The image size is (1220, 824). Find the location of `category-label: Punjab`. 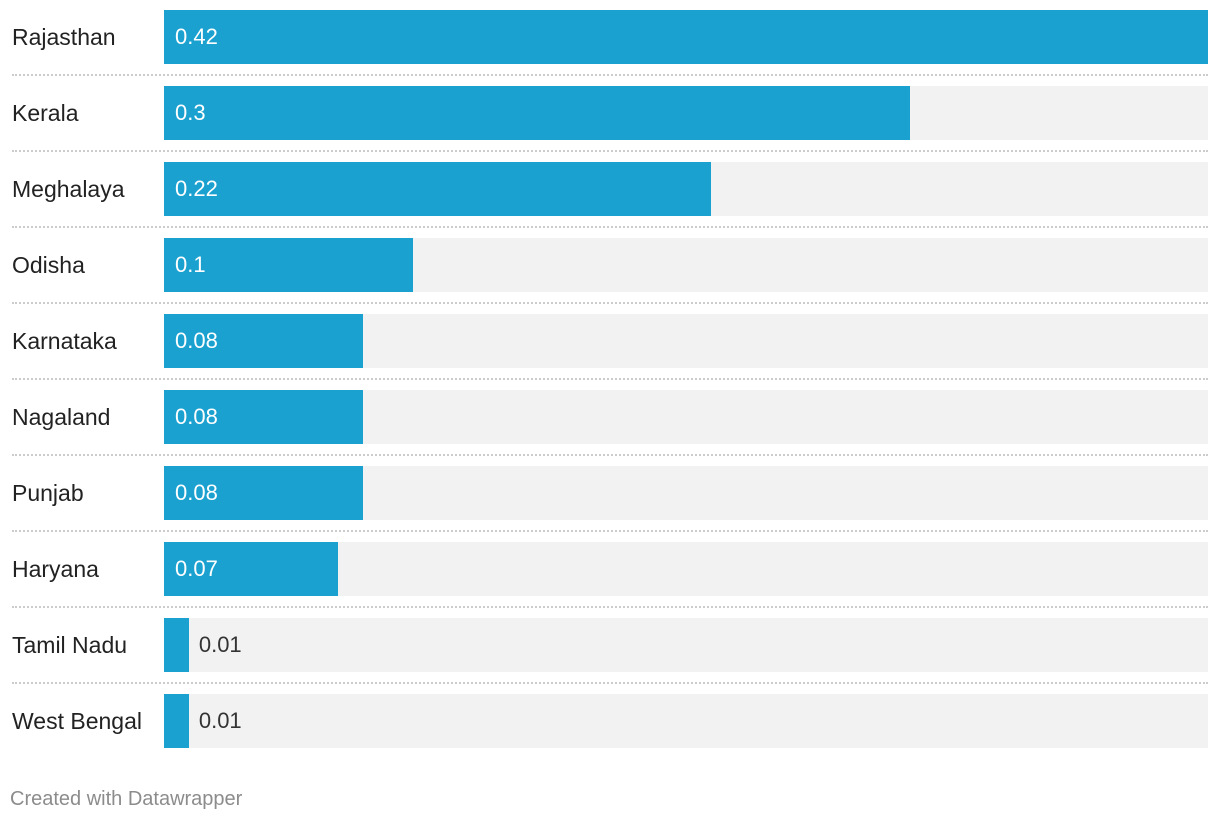

category-label: Punjab is located at coordinates (48, 493).